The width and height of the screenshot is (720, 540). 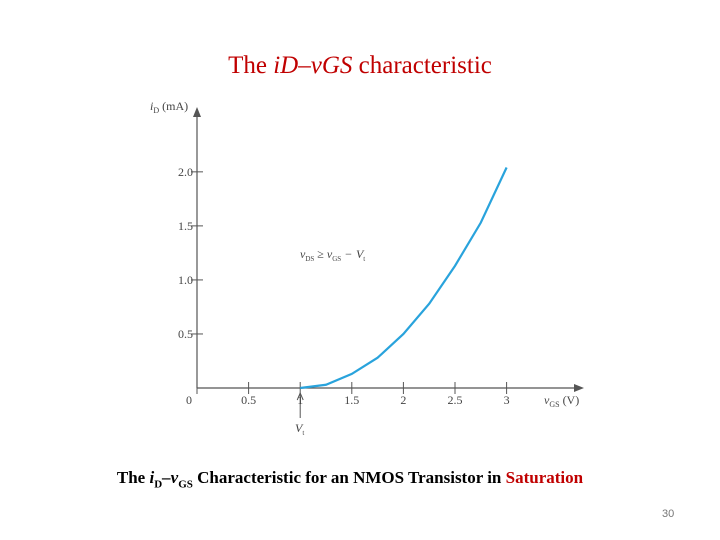 I want to click on x-tick-label: 1.5, so click(x=351, y=400).